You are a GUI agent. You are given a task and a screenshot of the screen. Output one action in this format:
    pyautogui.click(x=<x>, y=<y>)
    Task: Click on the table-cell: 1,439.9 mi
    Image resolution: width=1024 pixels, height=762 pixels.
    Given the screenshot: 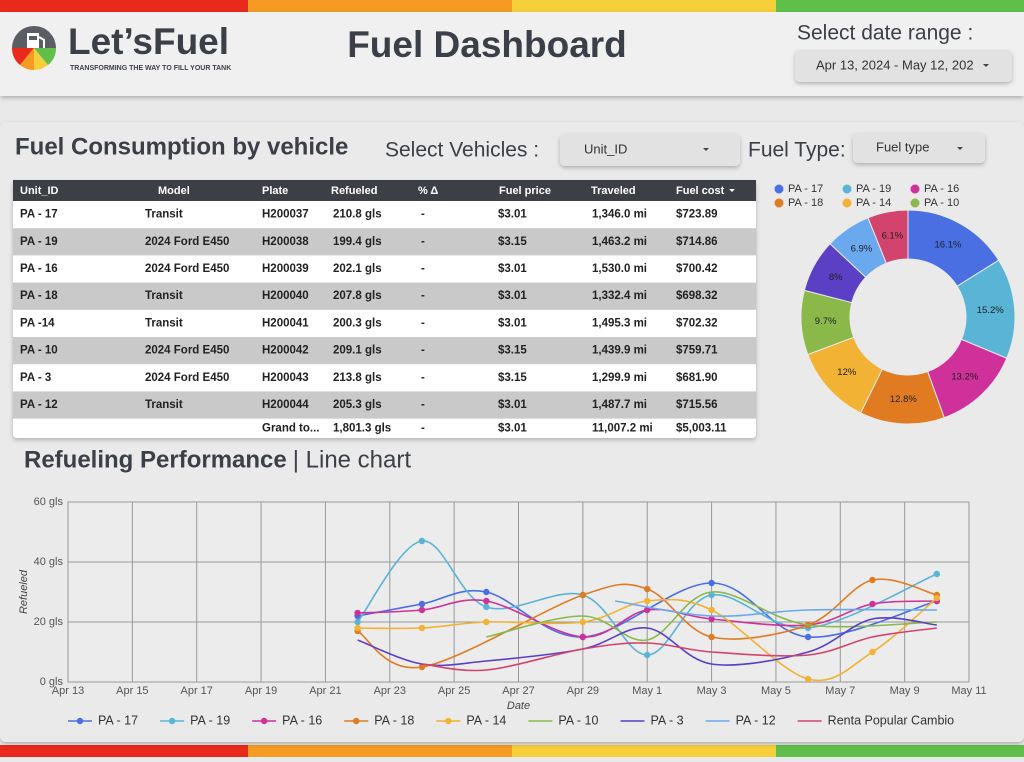 What is the action you would take?
    pyautogui.click(x=619, y=351)
    